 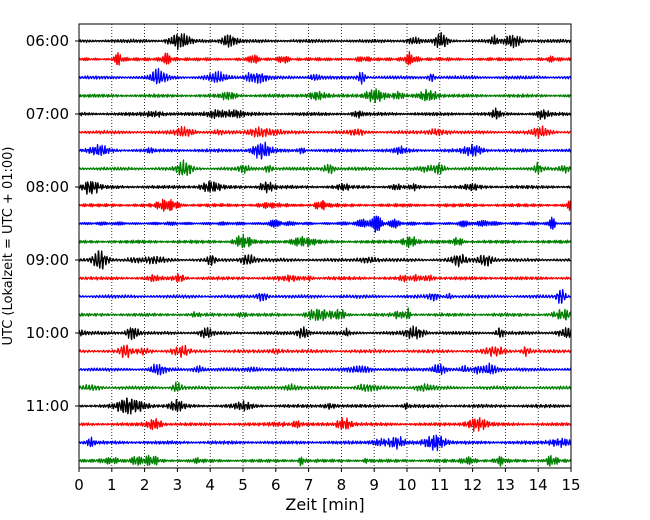 I want to click on y-tick-label: 10:00, so click(x=47, y=333).